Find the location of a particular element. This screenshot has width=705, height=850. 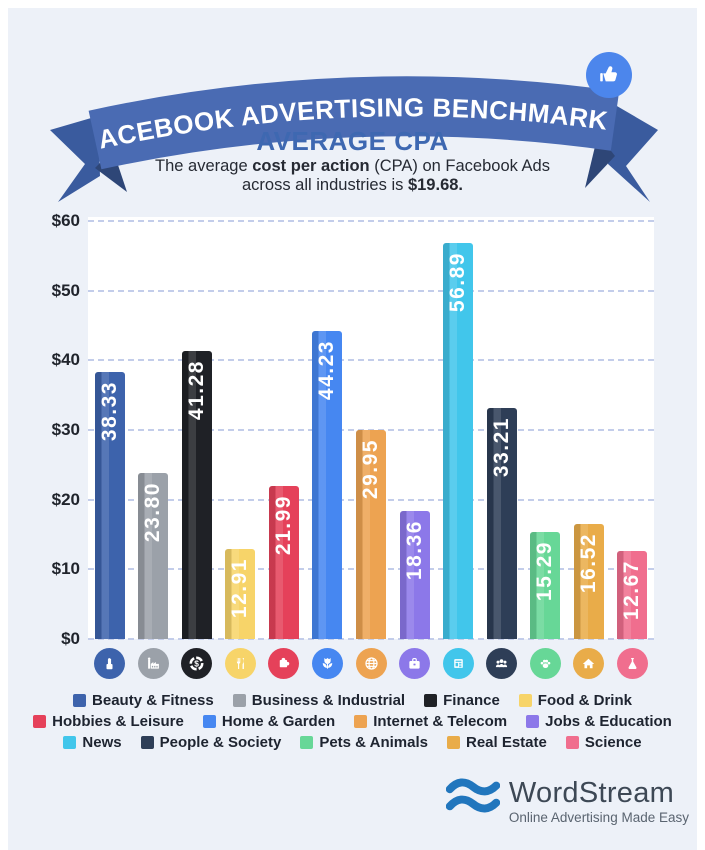

bar-business-industrial: 23.80 is located at coordinates (153, 556).